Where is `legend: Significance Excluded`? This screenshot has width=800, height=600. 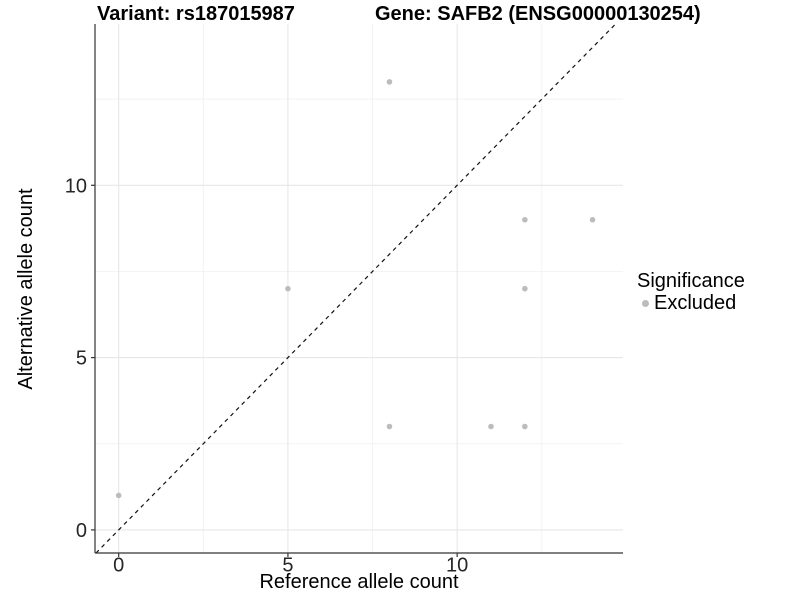
legend: Significance Excluded is located at coordinates (691, 292).